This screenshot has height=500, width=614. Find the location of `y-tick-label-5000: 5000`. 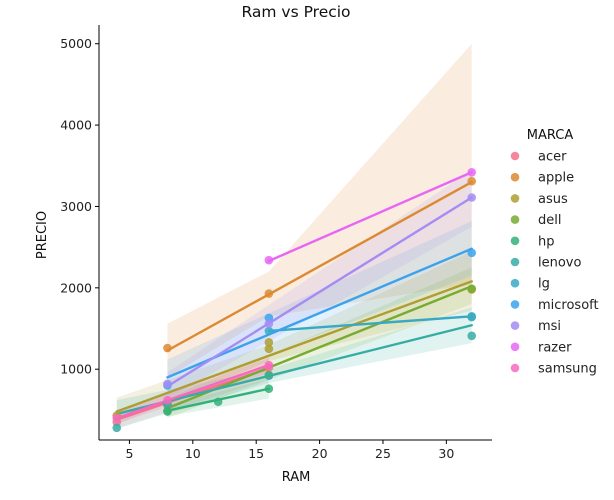

y-tick-label-5000: 5000 is located at coordinates (76, 43).